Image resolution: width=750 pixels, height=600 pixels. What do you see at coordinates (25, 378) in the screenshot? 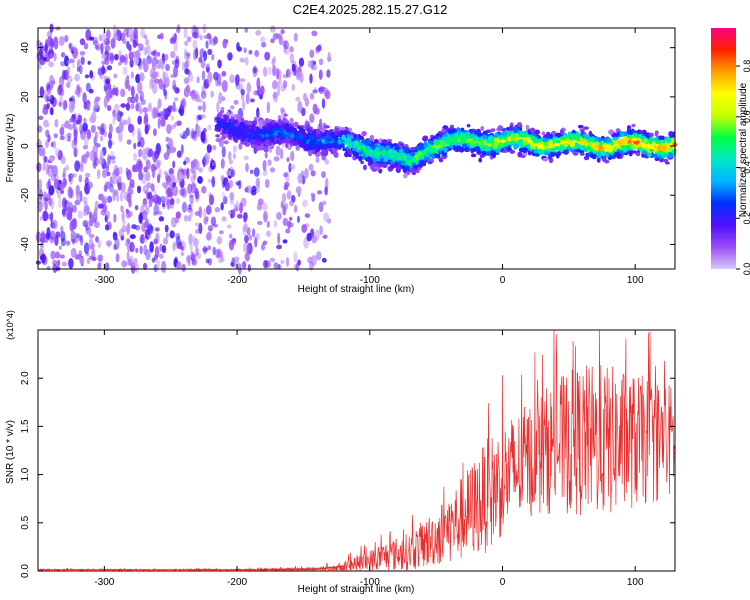
I see `y-tick-label: 2.0` at bounding box center [25, 378].